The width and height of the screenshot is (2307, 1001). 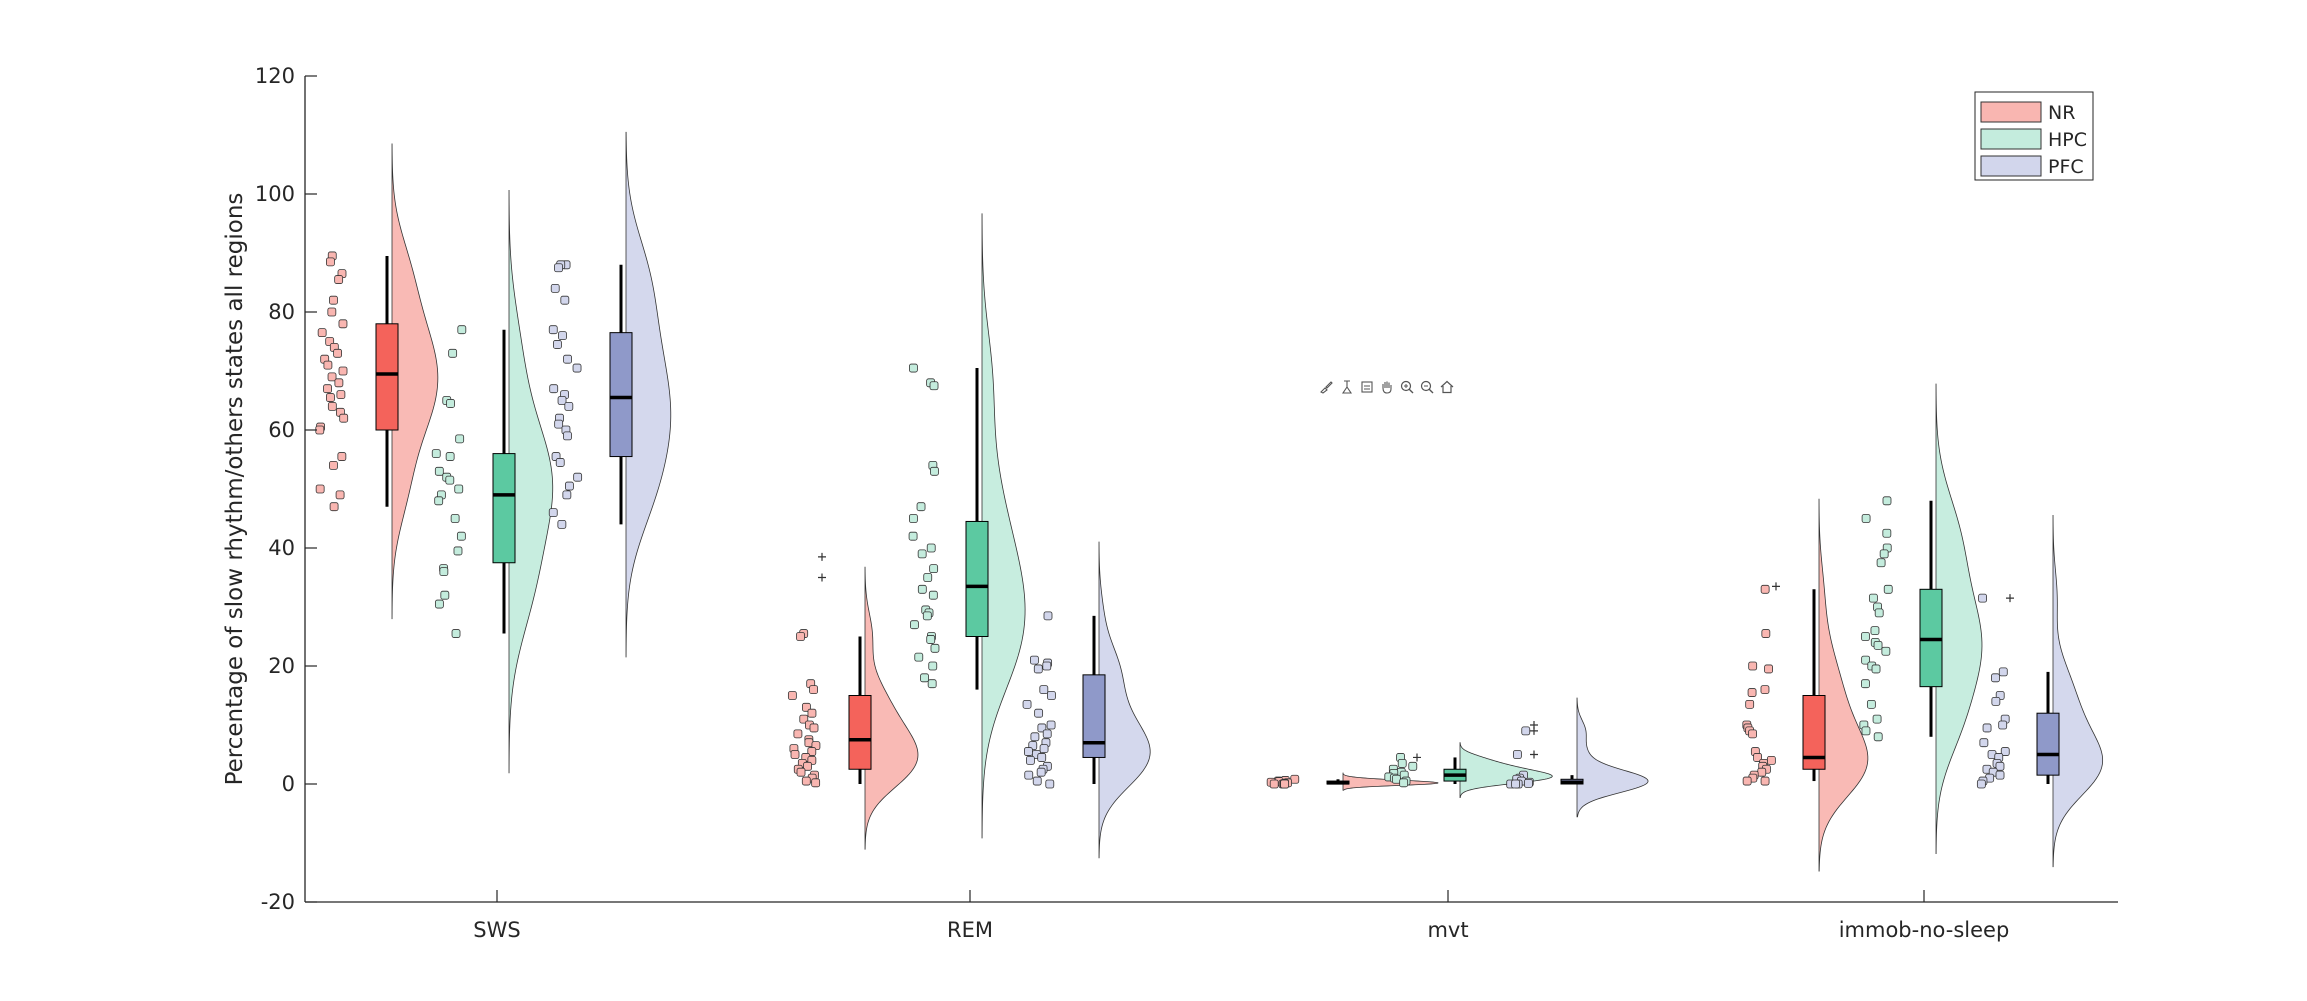 What do you see at coordinates (288, 784) in the screenshot?
I see `y-tick-label: 0` at bounding box center [288, 784].